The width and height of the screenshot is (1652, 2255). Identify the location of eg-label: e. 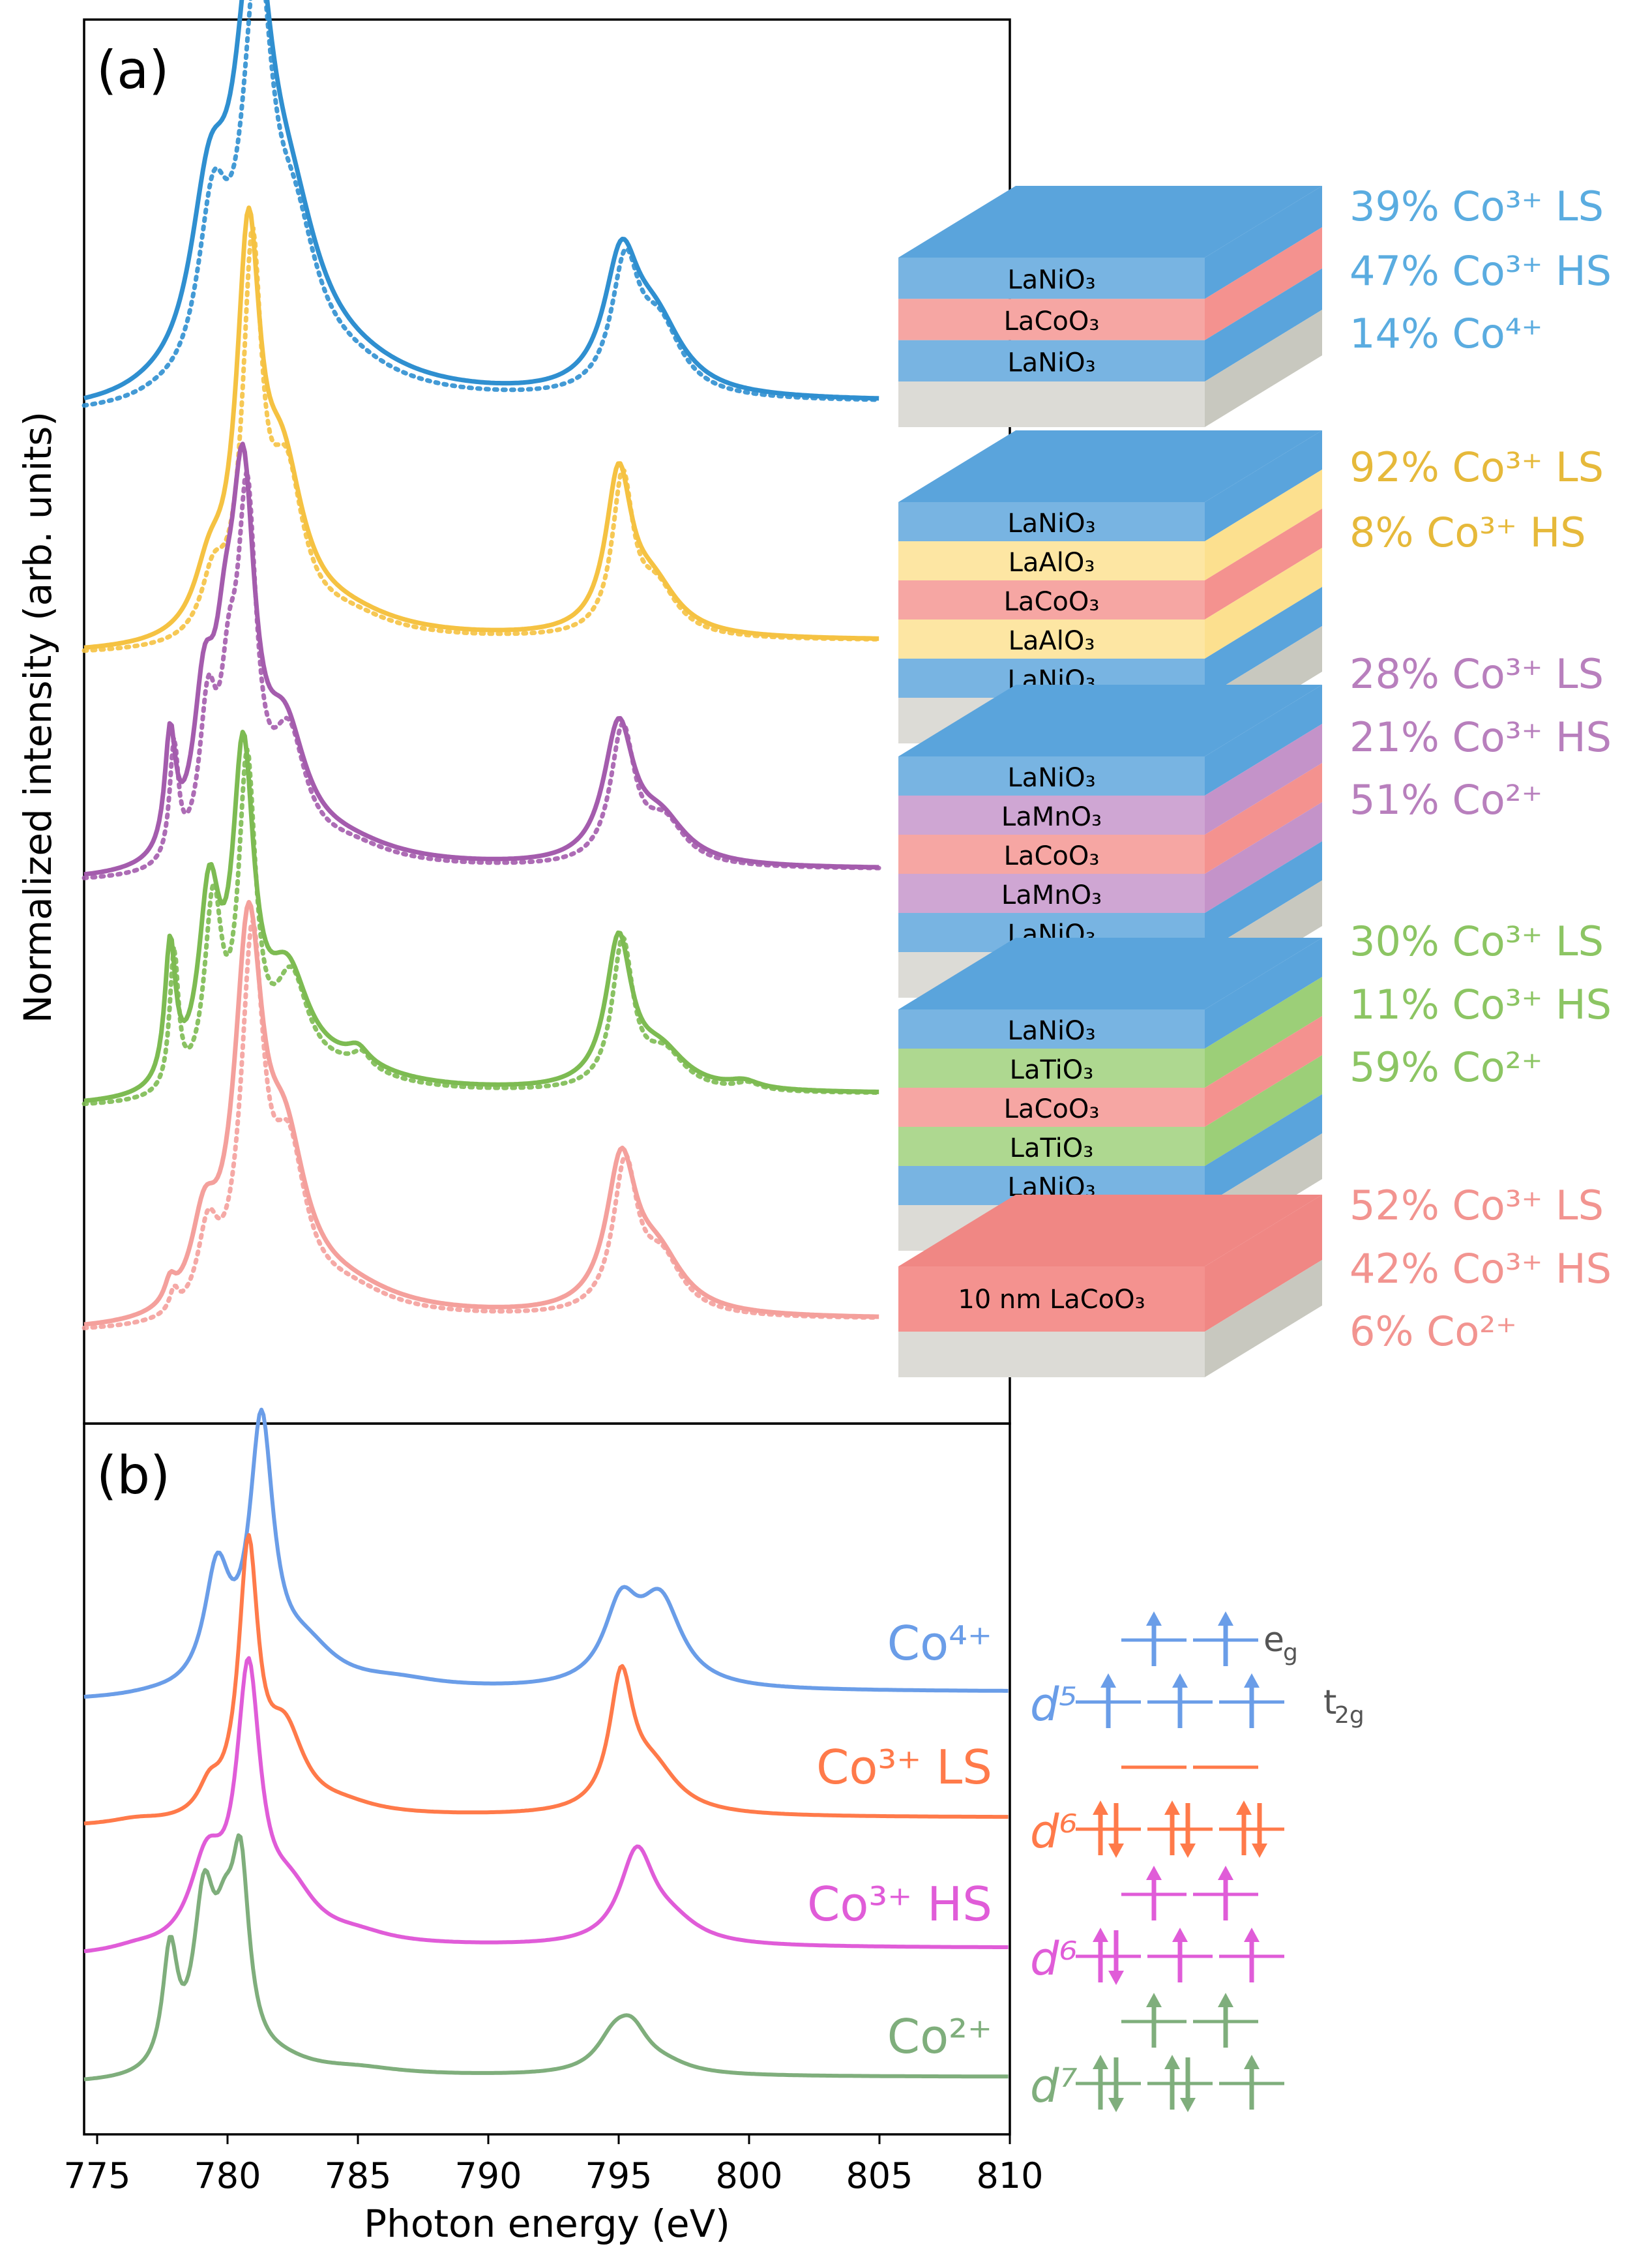
(1273, 1640).